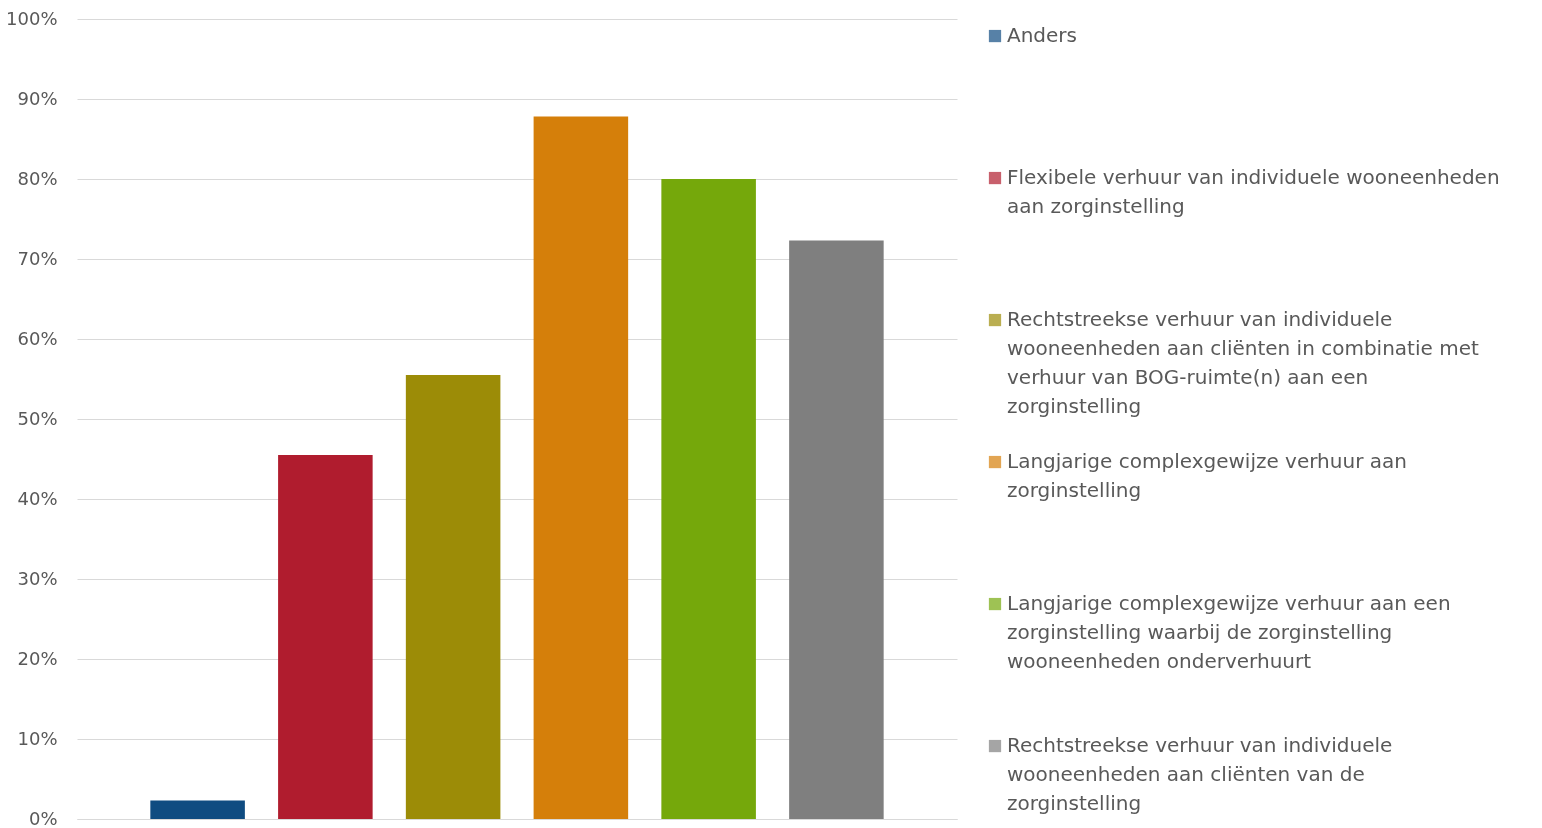 The height and width of the screenshot is (828, 1542). I want to click on legend-label: Langjarige complexgewijze verhuur aan zorginstelling, so click(1207, 476).